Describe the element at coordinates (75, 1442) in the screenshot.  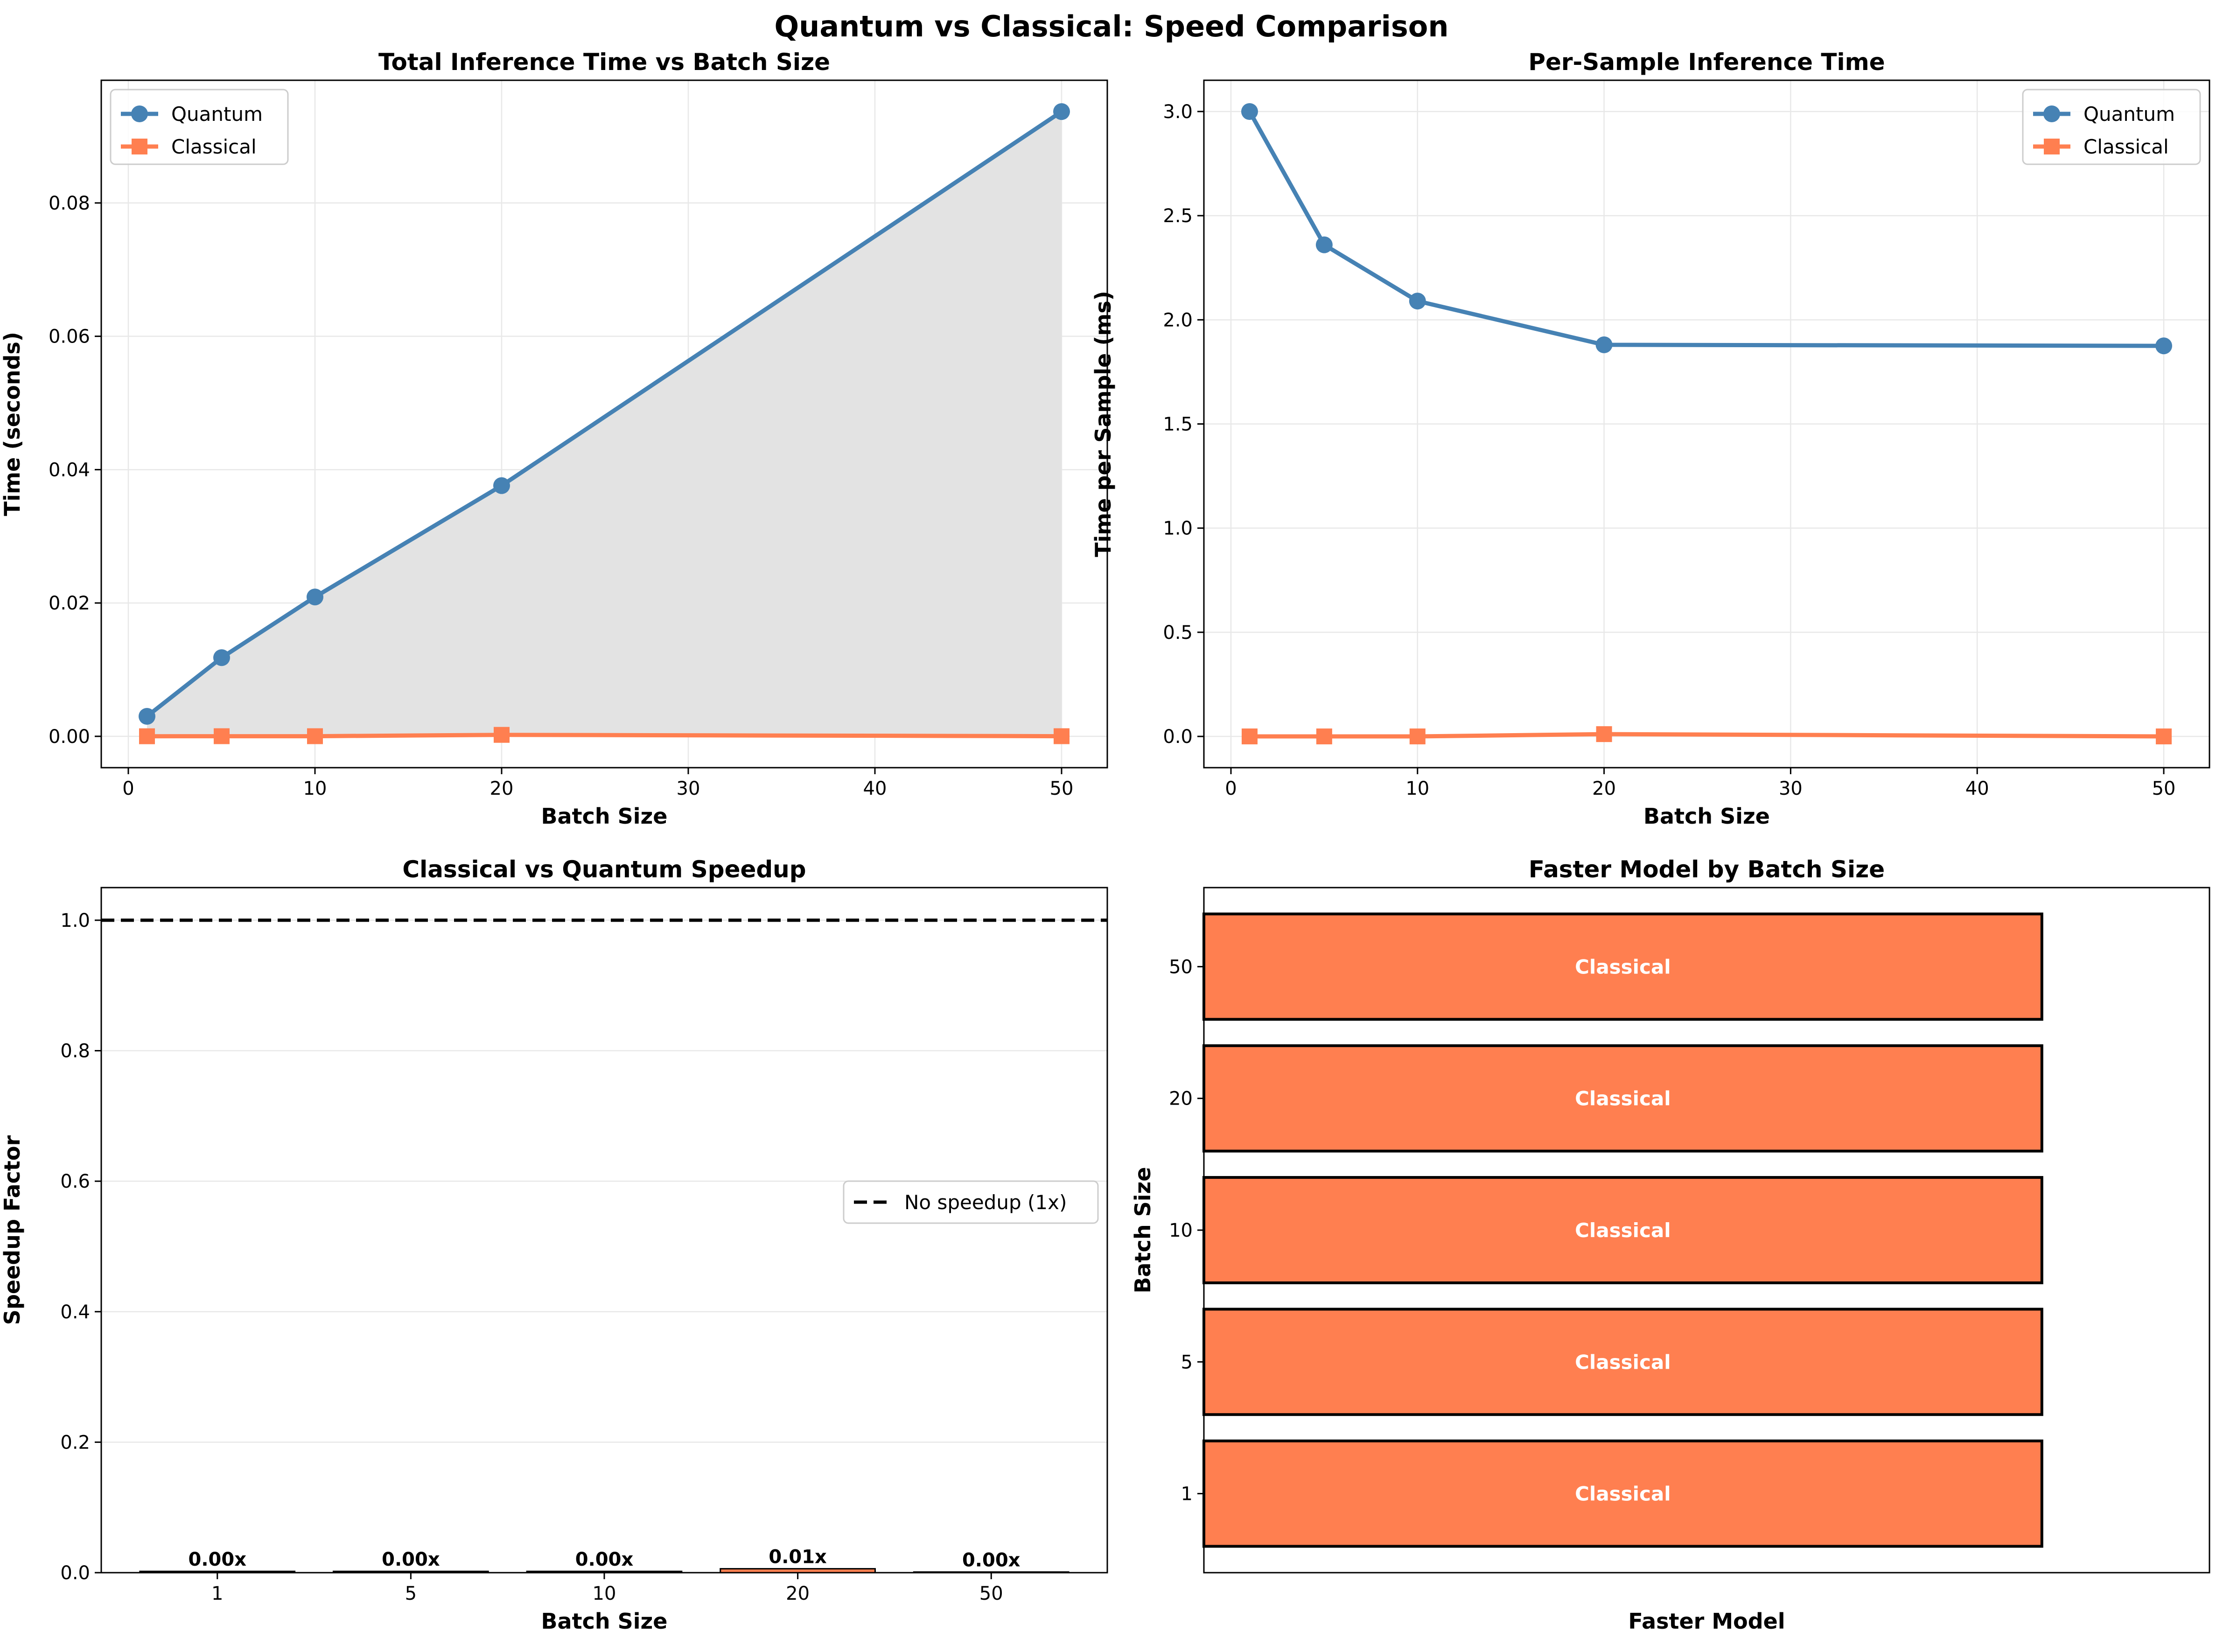
I see `y-tick-label: 0.2` at that location.